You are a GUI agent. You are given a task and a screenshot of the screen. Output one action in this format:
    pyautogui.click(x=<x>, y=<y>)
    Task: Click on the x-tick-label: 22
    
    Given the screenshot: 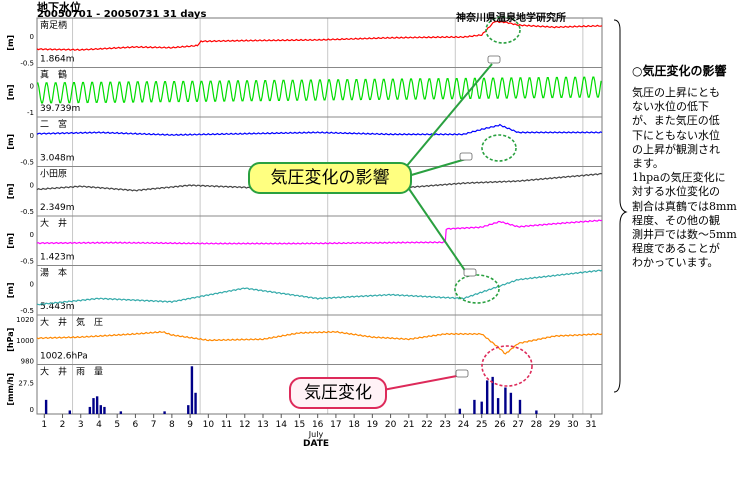 What is the action you would take?
    pyautogui.click(x=426, y=425)
    